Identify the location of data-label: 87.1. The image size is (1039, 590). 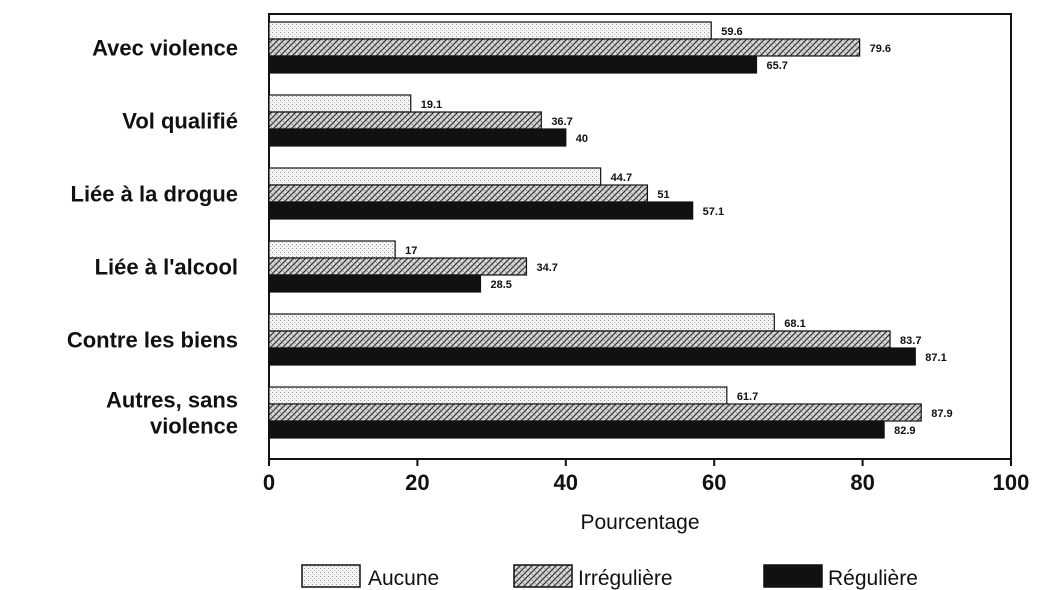
(935, 358).